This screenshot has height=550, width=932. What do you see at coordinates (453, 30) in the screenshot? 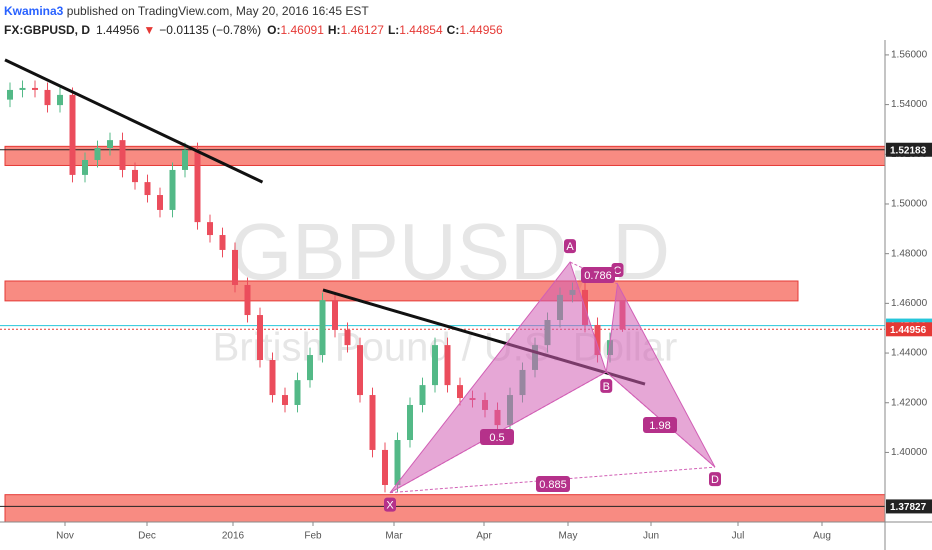
I see `c-label: C:` at bounding box center [453, 30].